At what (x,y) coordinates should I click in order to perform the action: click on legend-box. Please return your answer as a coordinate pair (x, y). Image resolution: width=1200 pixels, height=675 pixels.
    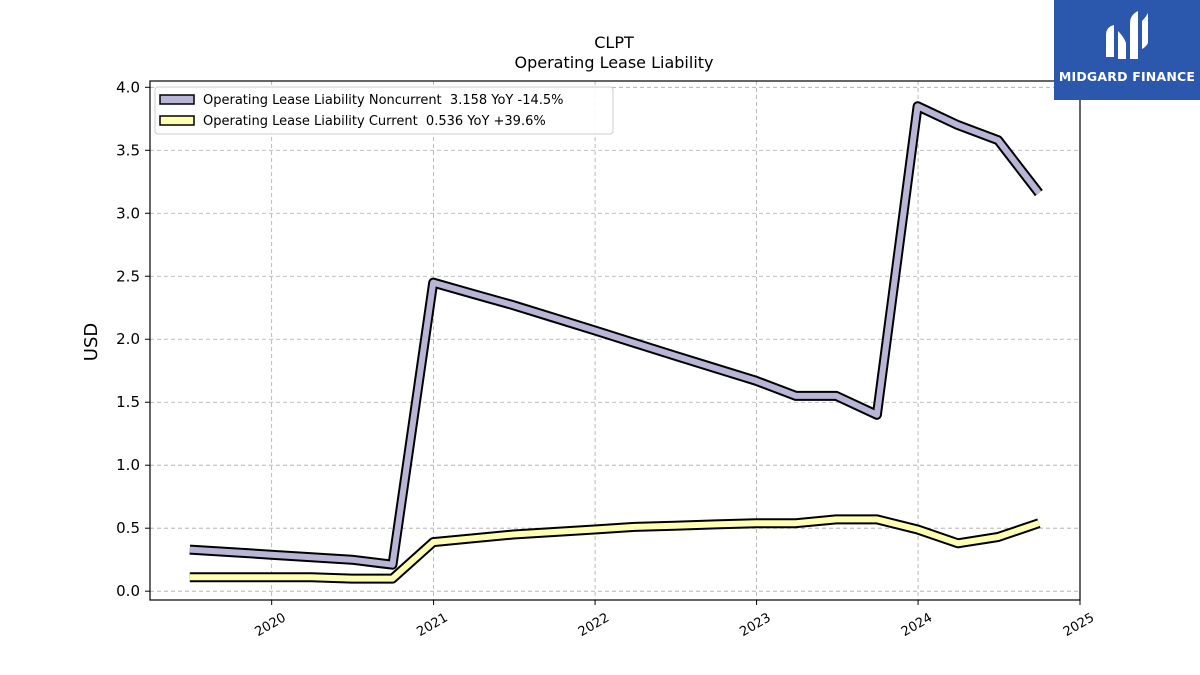
    Looking at the image, I should click on (384, 110).